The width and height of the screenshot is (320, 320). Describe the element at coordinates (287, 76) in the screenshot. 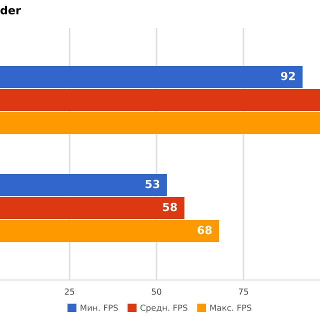

I see `data-label: 92` at that location.